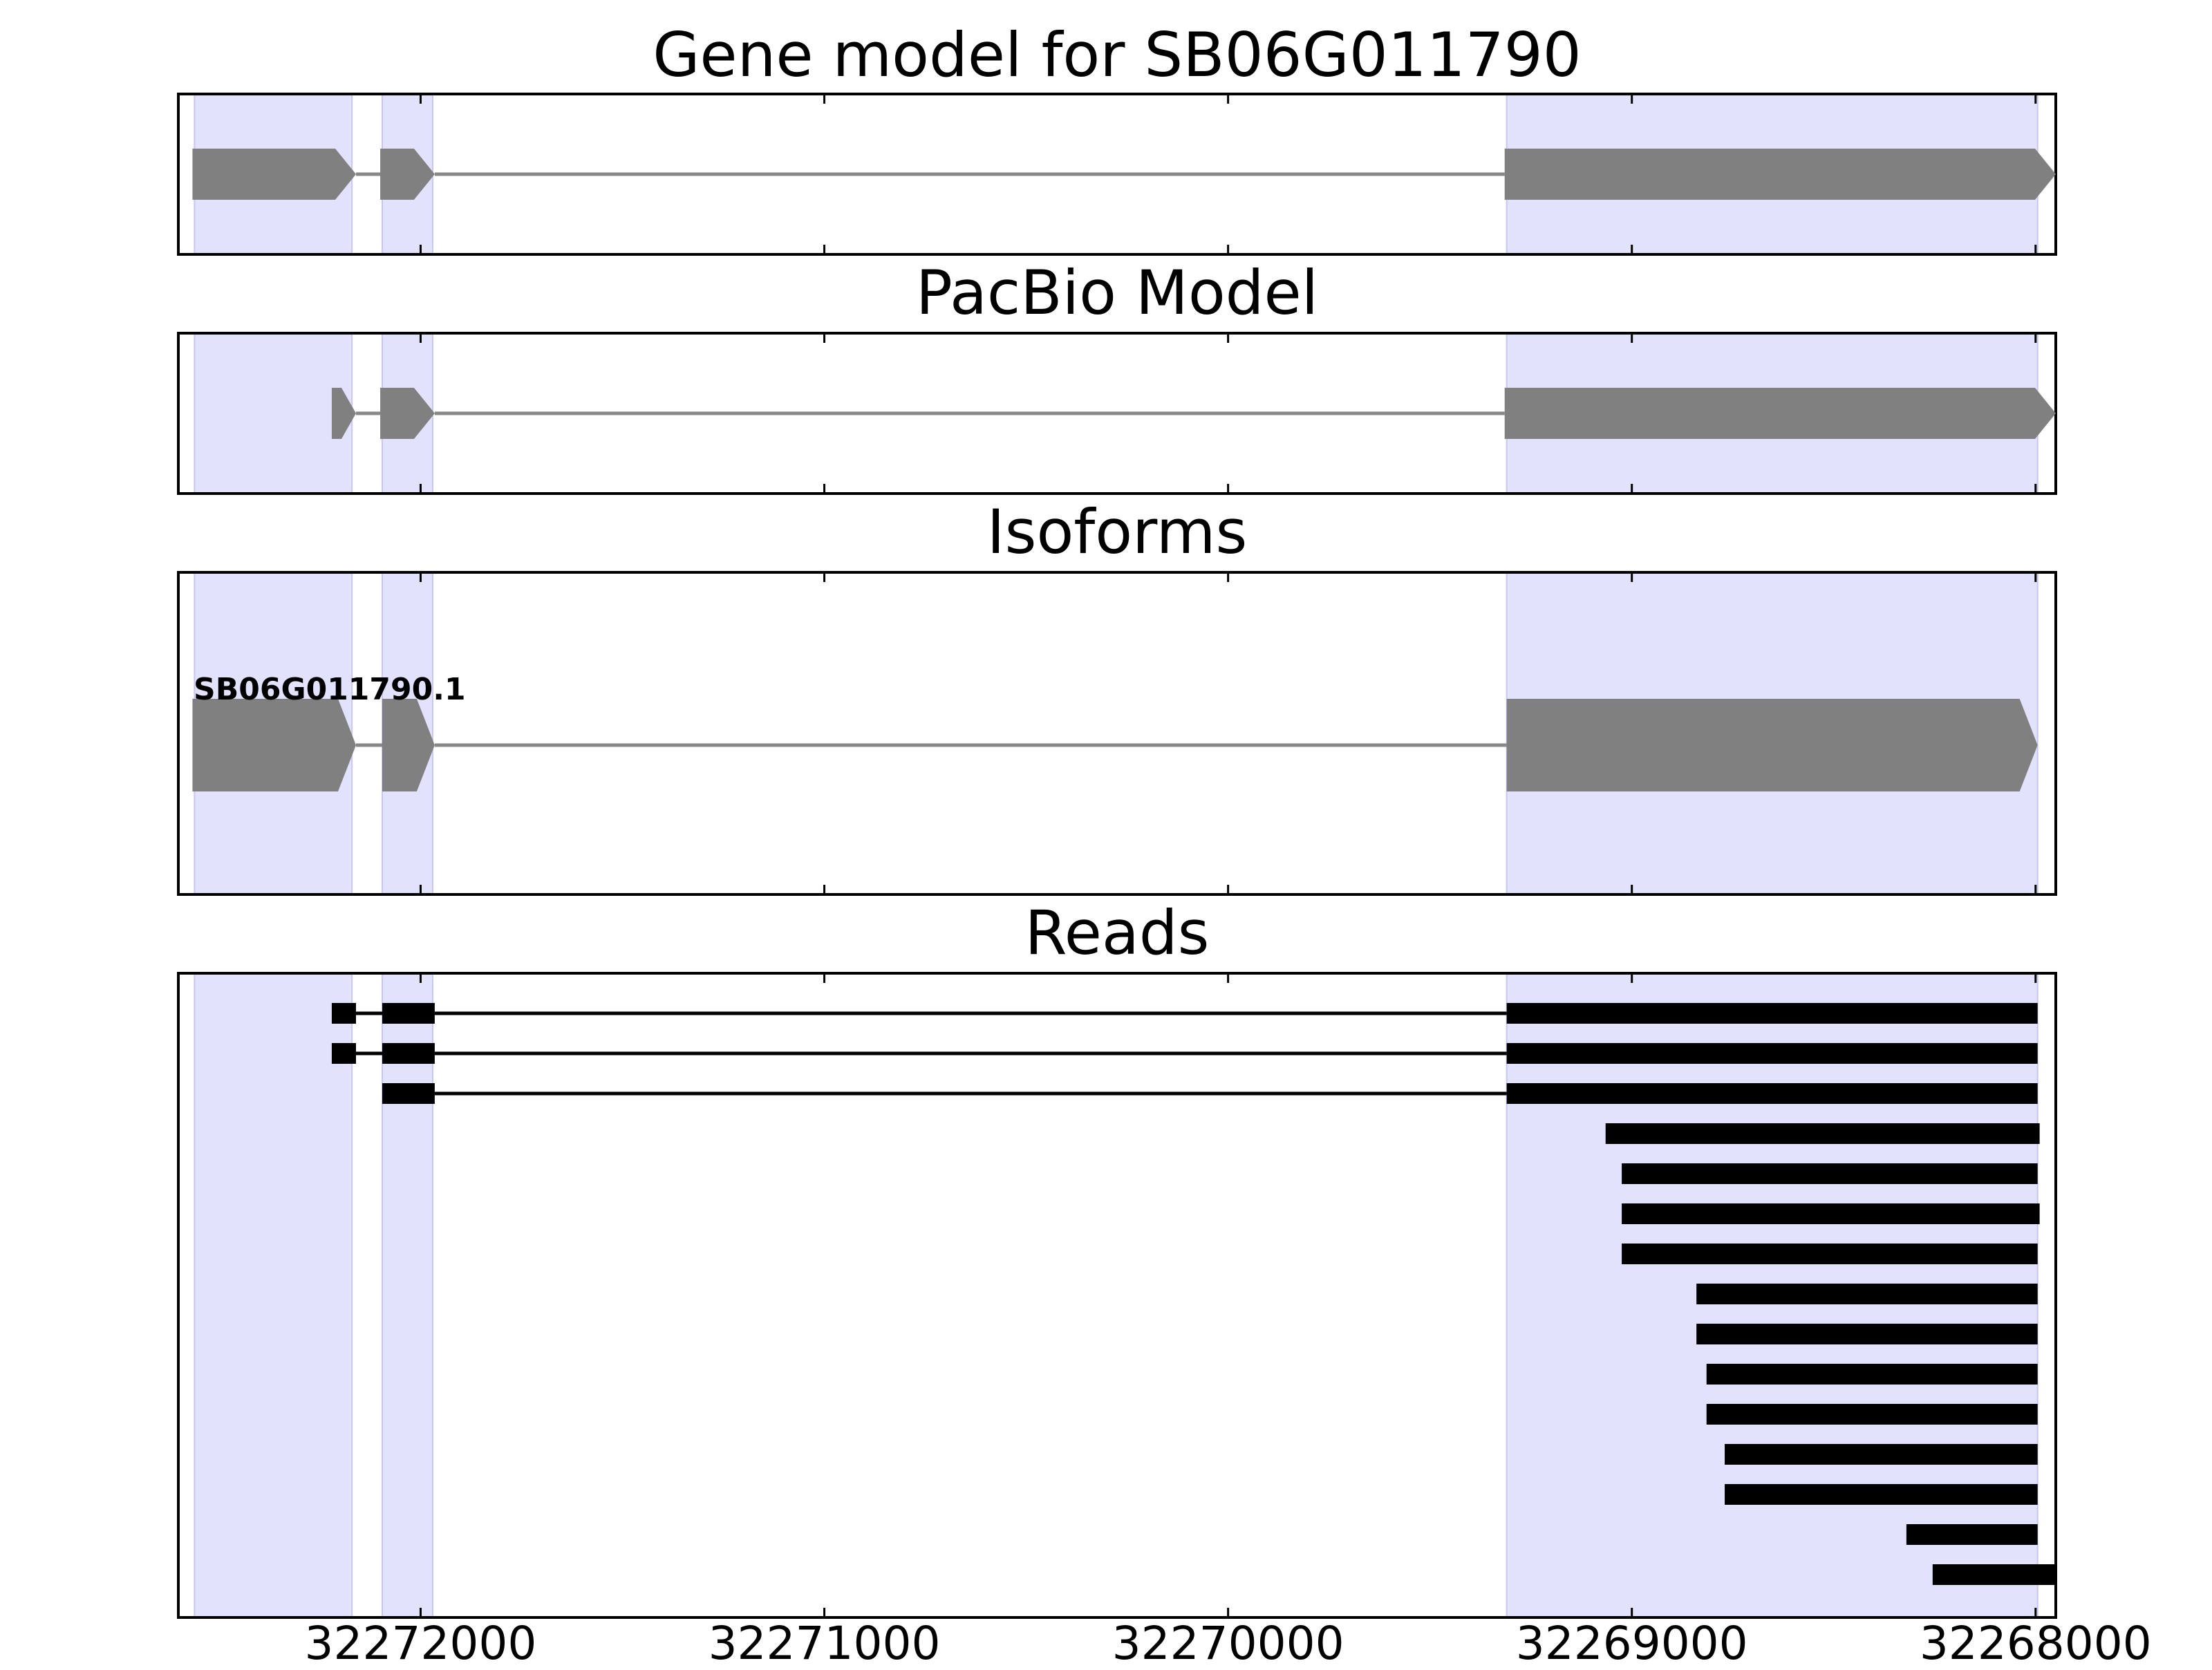 The image size is (2212, 1670). I want to click on pacbio-model-plot, so click(1117, 414).